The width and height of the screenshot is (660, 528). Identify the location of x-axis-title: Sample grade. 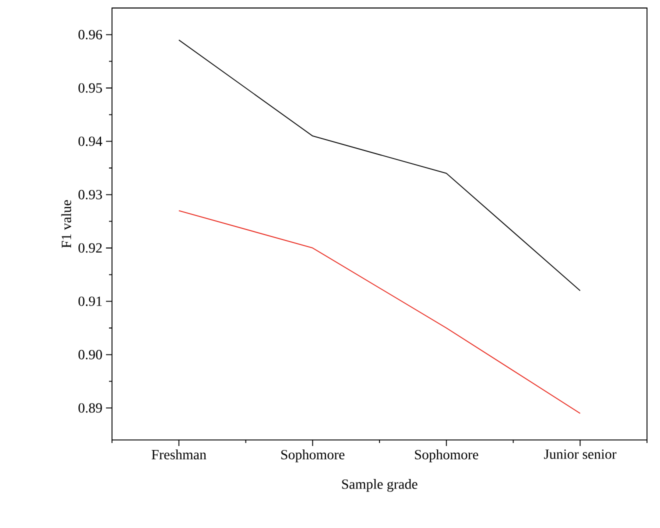
(380, 485).